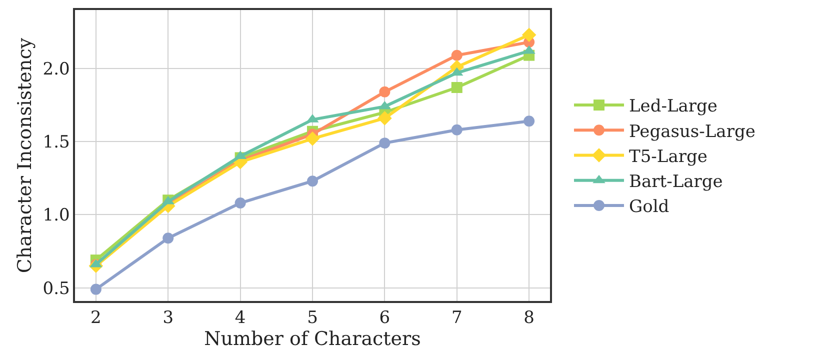 The height and width of the screenshot is (363, 830). What do you see at coordinates (529, 318) in the screenshot?
I see `x-tick-label: 8` at bounding box center [529, 318].